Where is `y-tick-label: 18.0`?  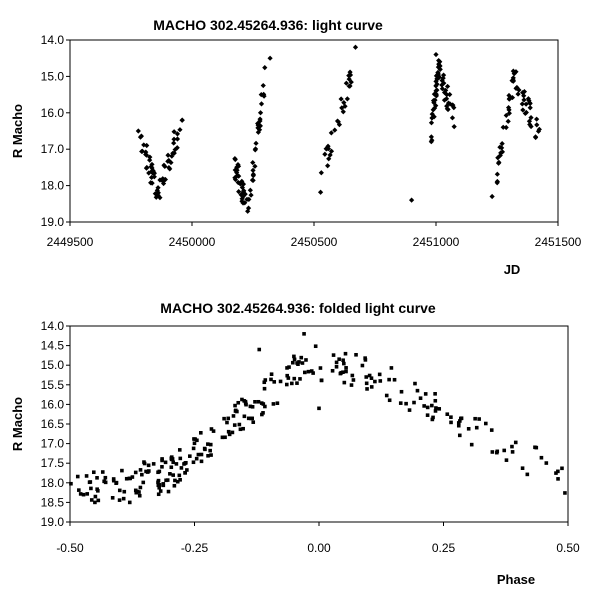 y-tick-label: 18.0 is located at coordinates (53, 483).